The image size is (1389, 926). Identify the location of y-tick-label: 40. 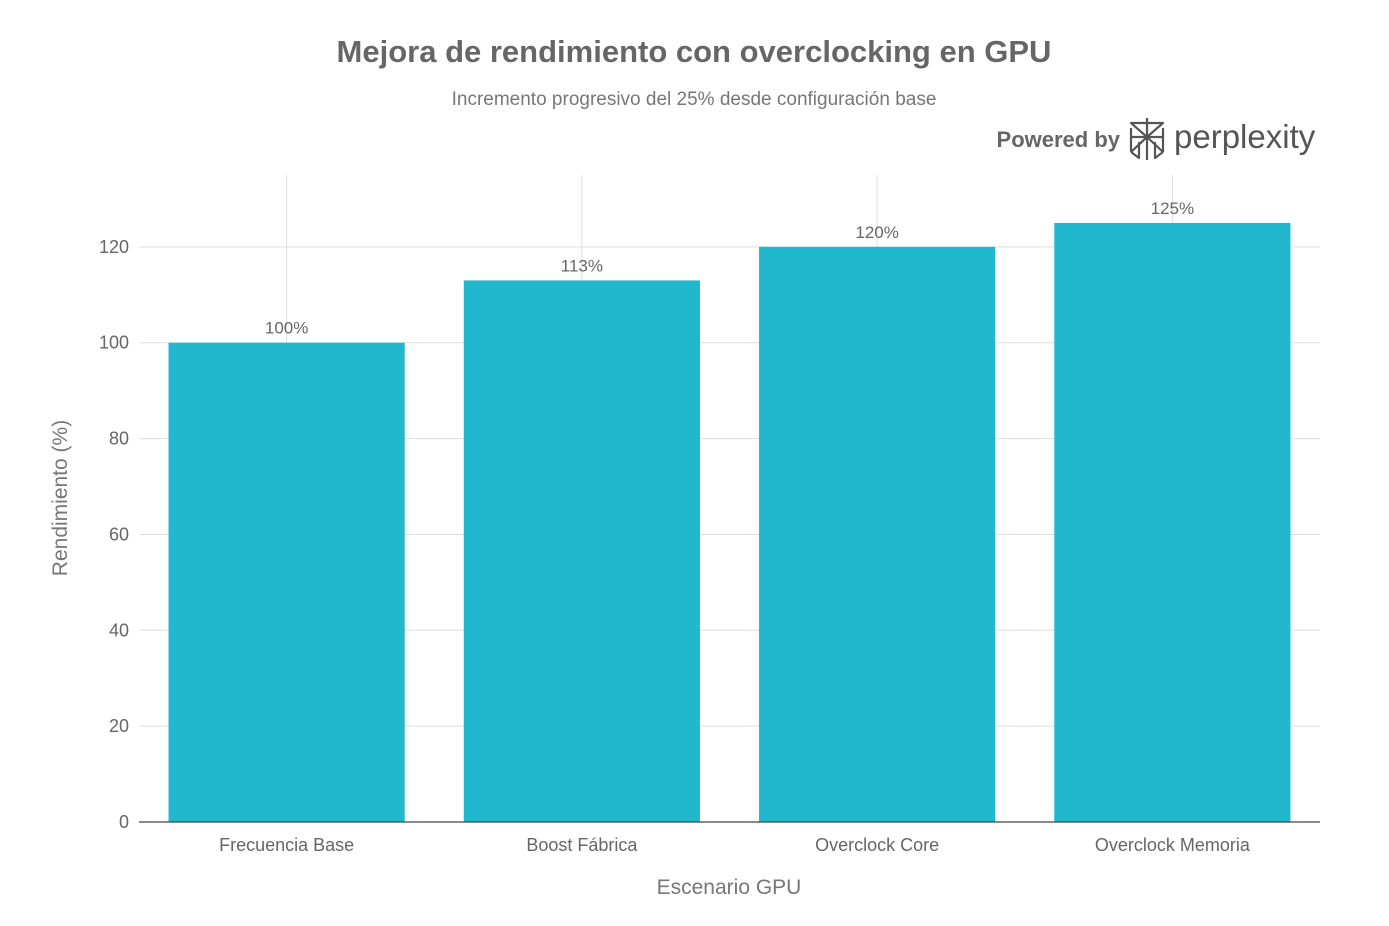
(119, 630).